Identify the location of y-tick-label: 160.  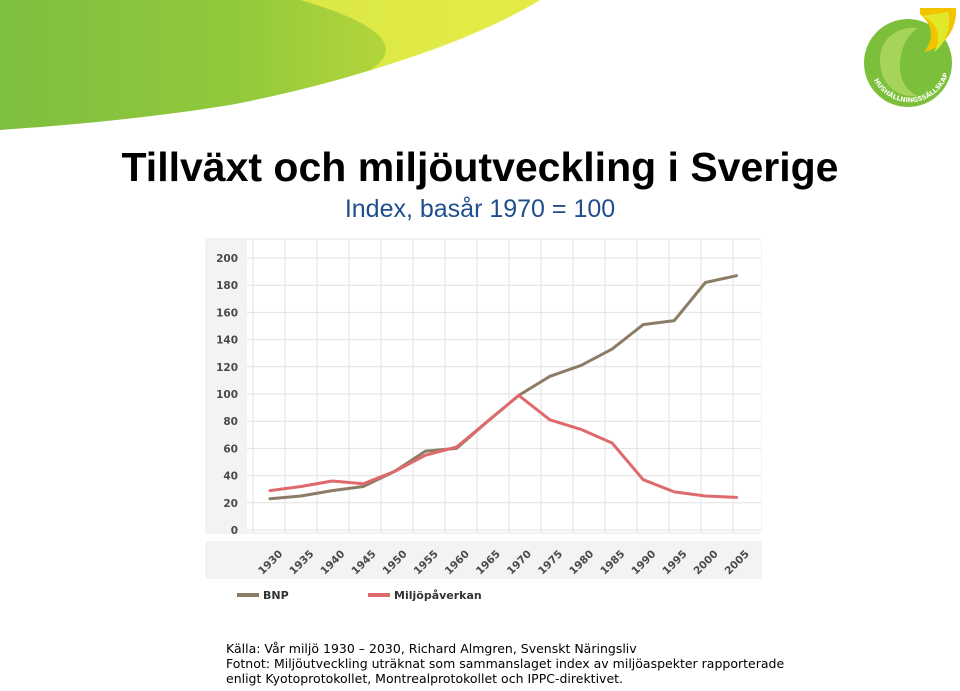
(227, 313).